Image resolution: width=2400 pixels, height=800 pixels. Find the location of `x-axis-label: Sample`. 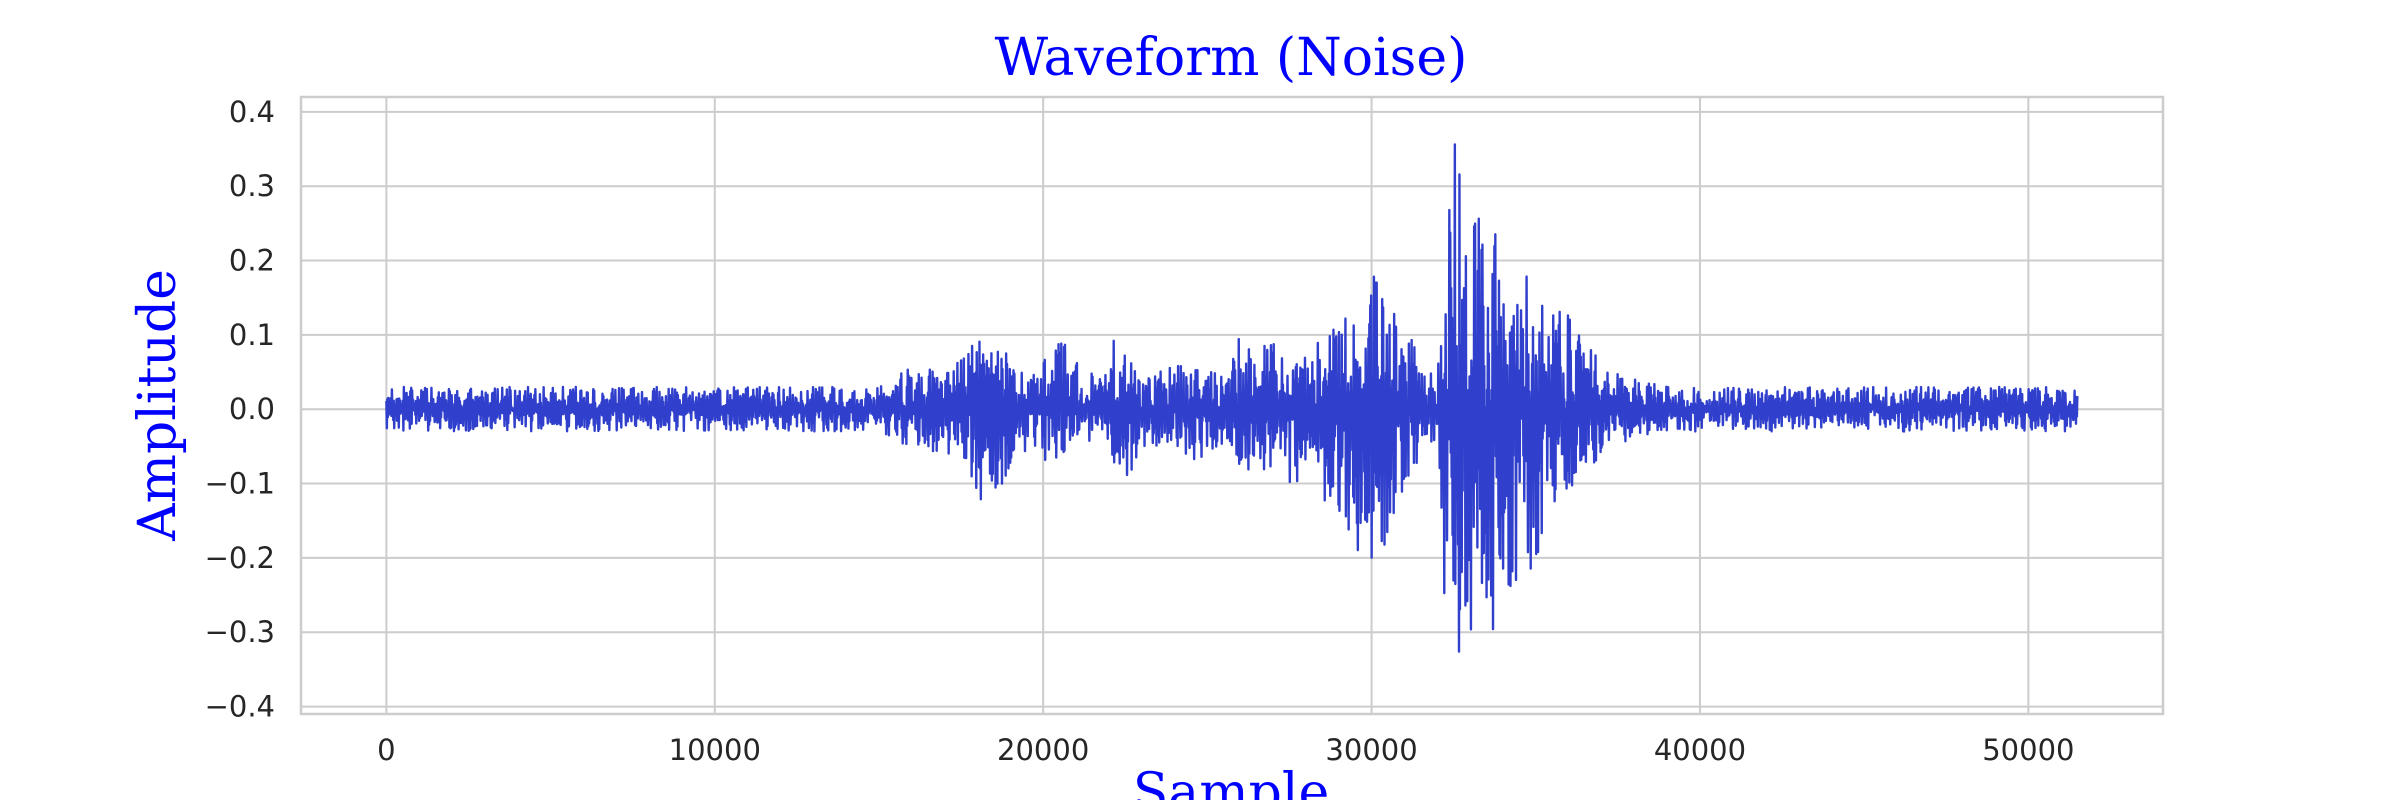

x-axis-label: Sample is located at coordinates (1231, 781).